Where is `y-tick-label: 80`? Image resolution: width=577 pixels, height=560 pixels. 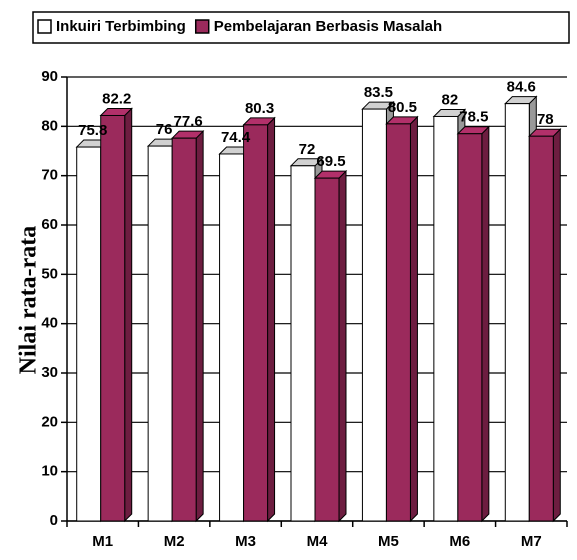
y-tick-label: 80 is located at coordinates (49, 125).